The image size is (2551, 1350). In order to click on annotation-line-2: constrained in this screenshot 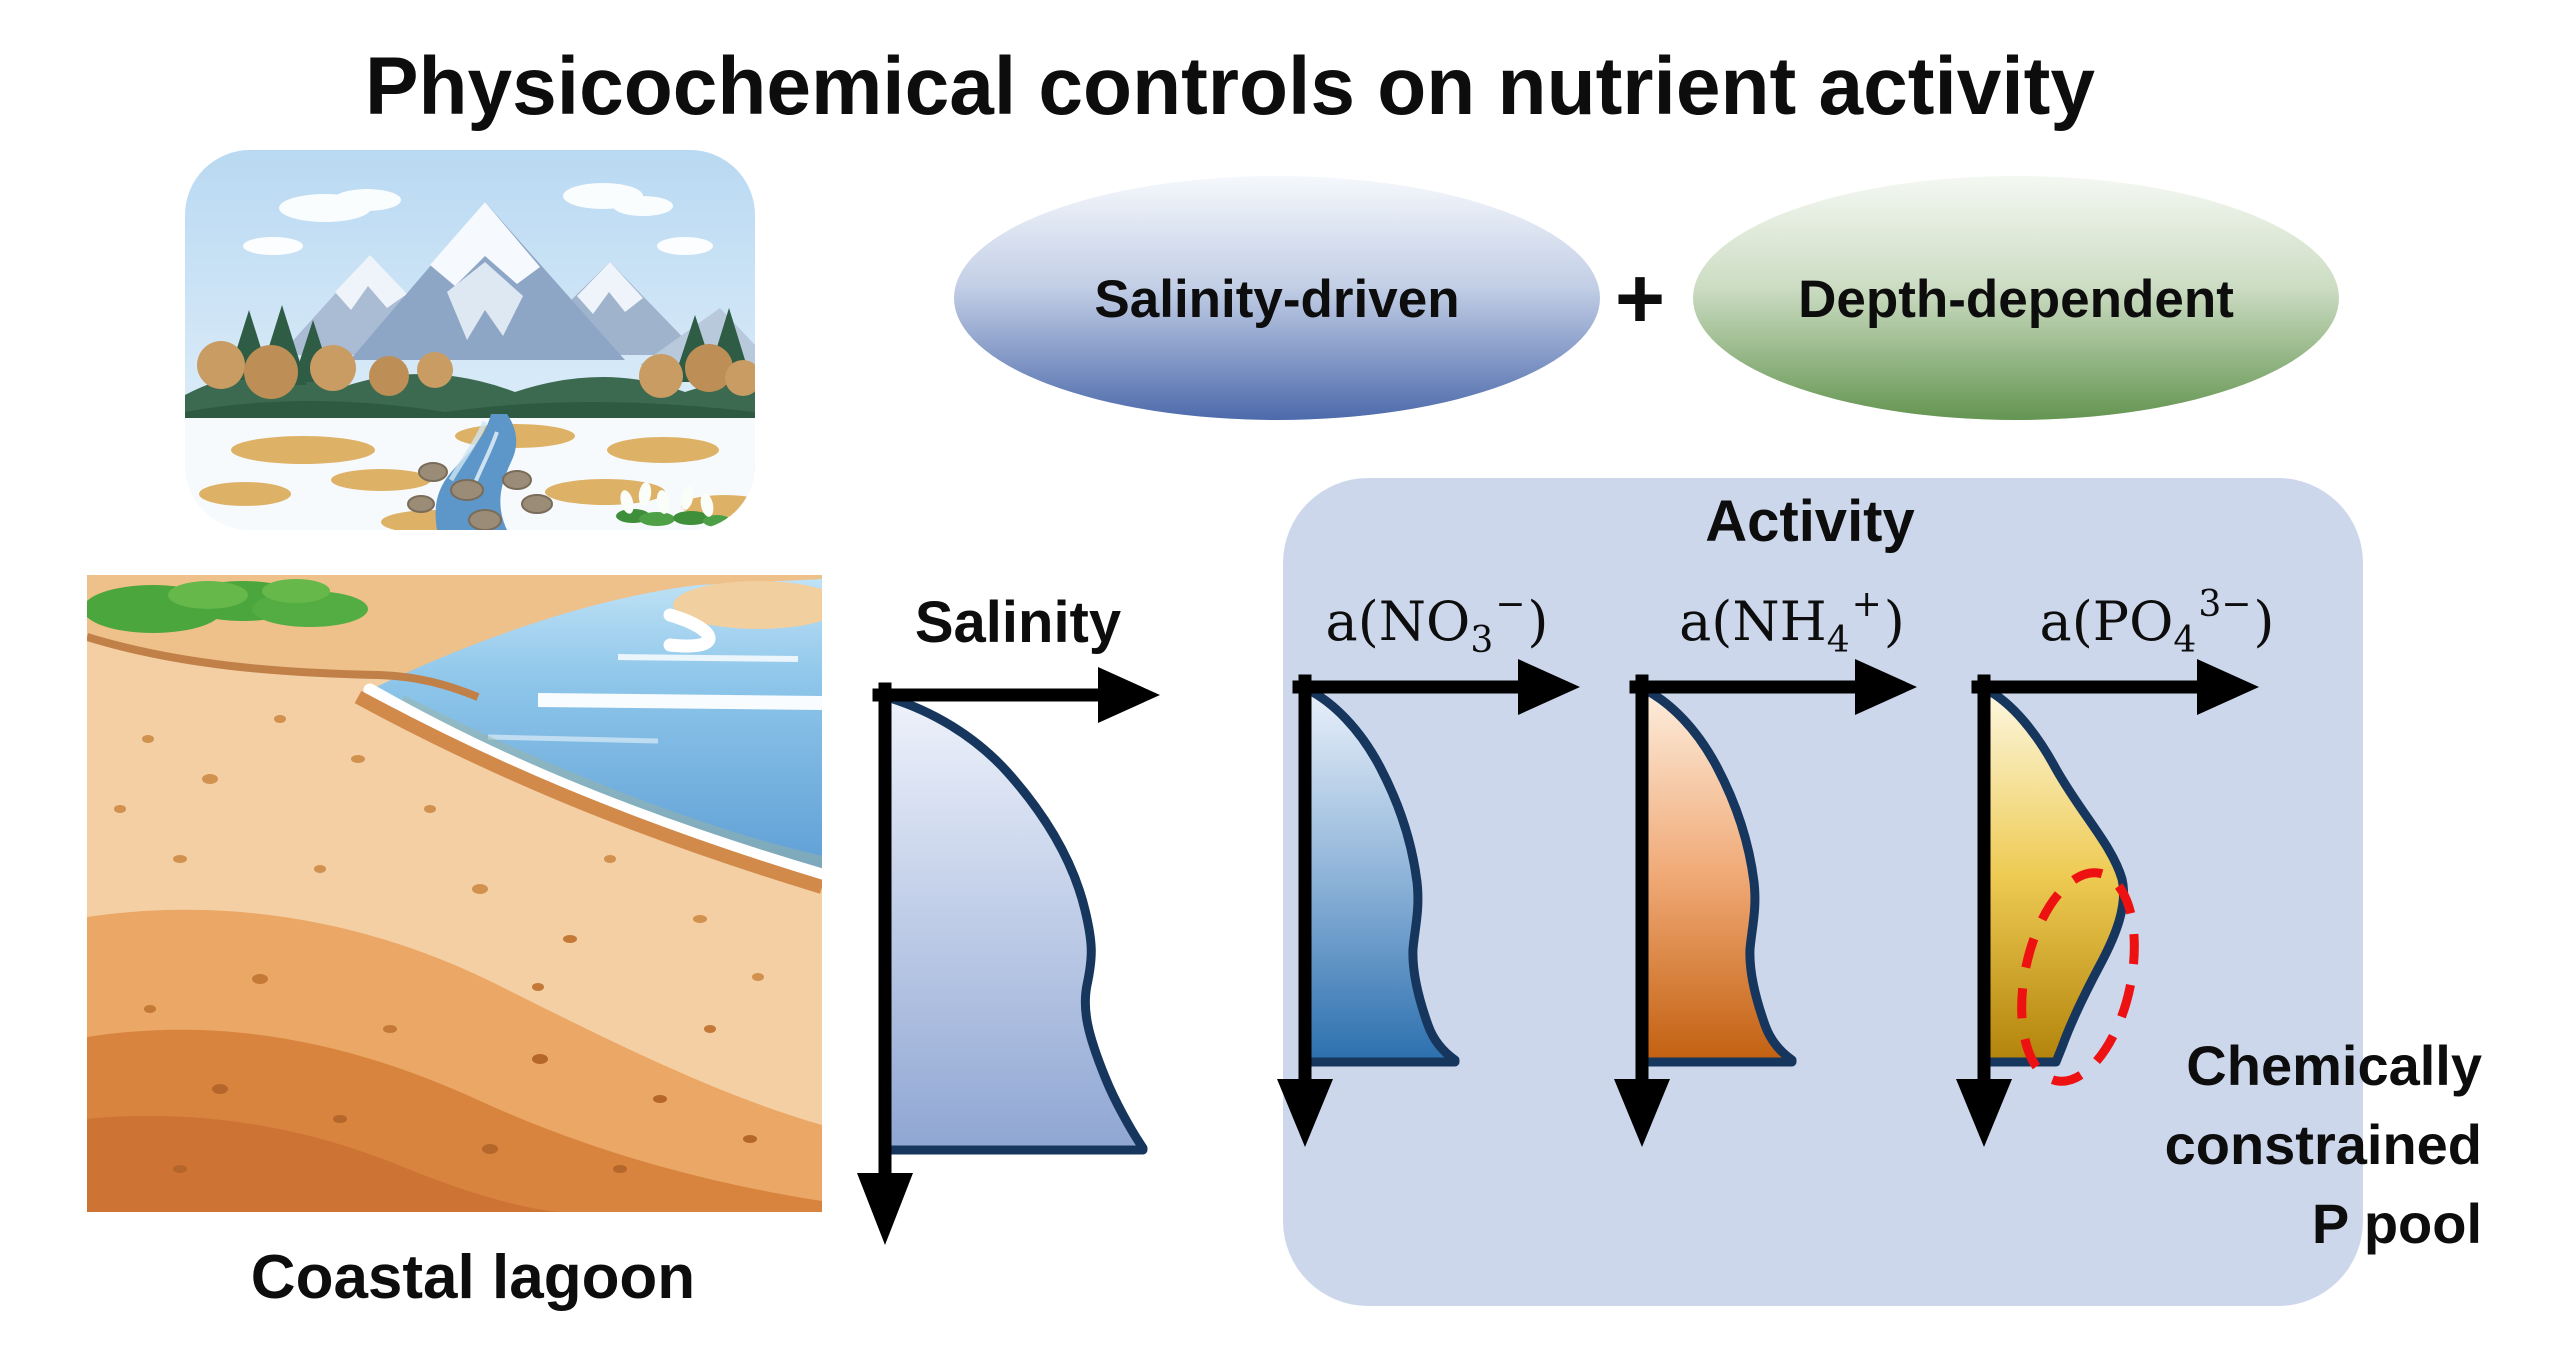, I will do `click(2323, 1144)`.